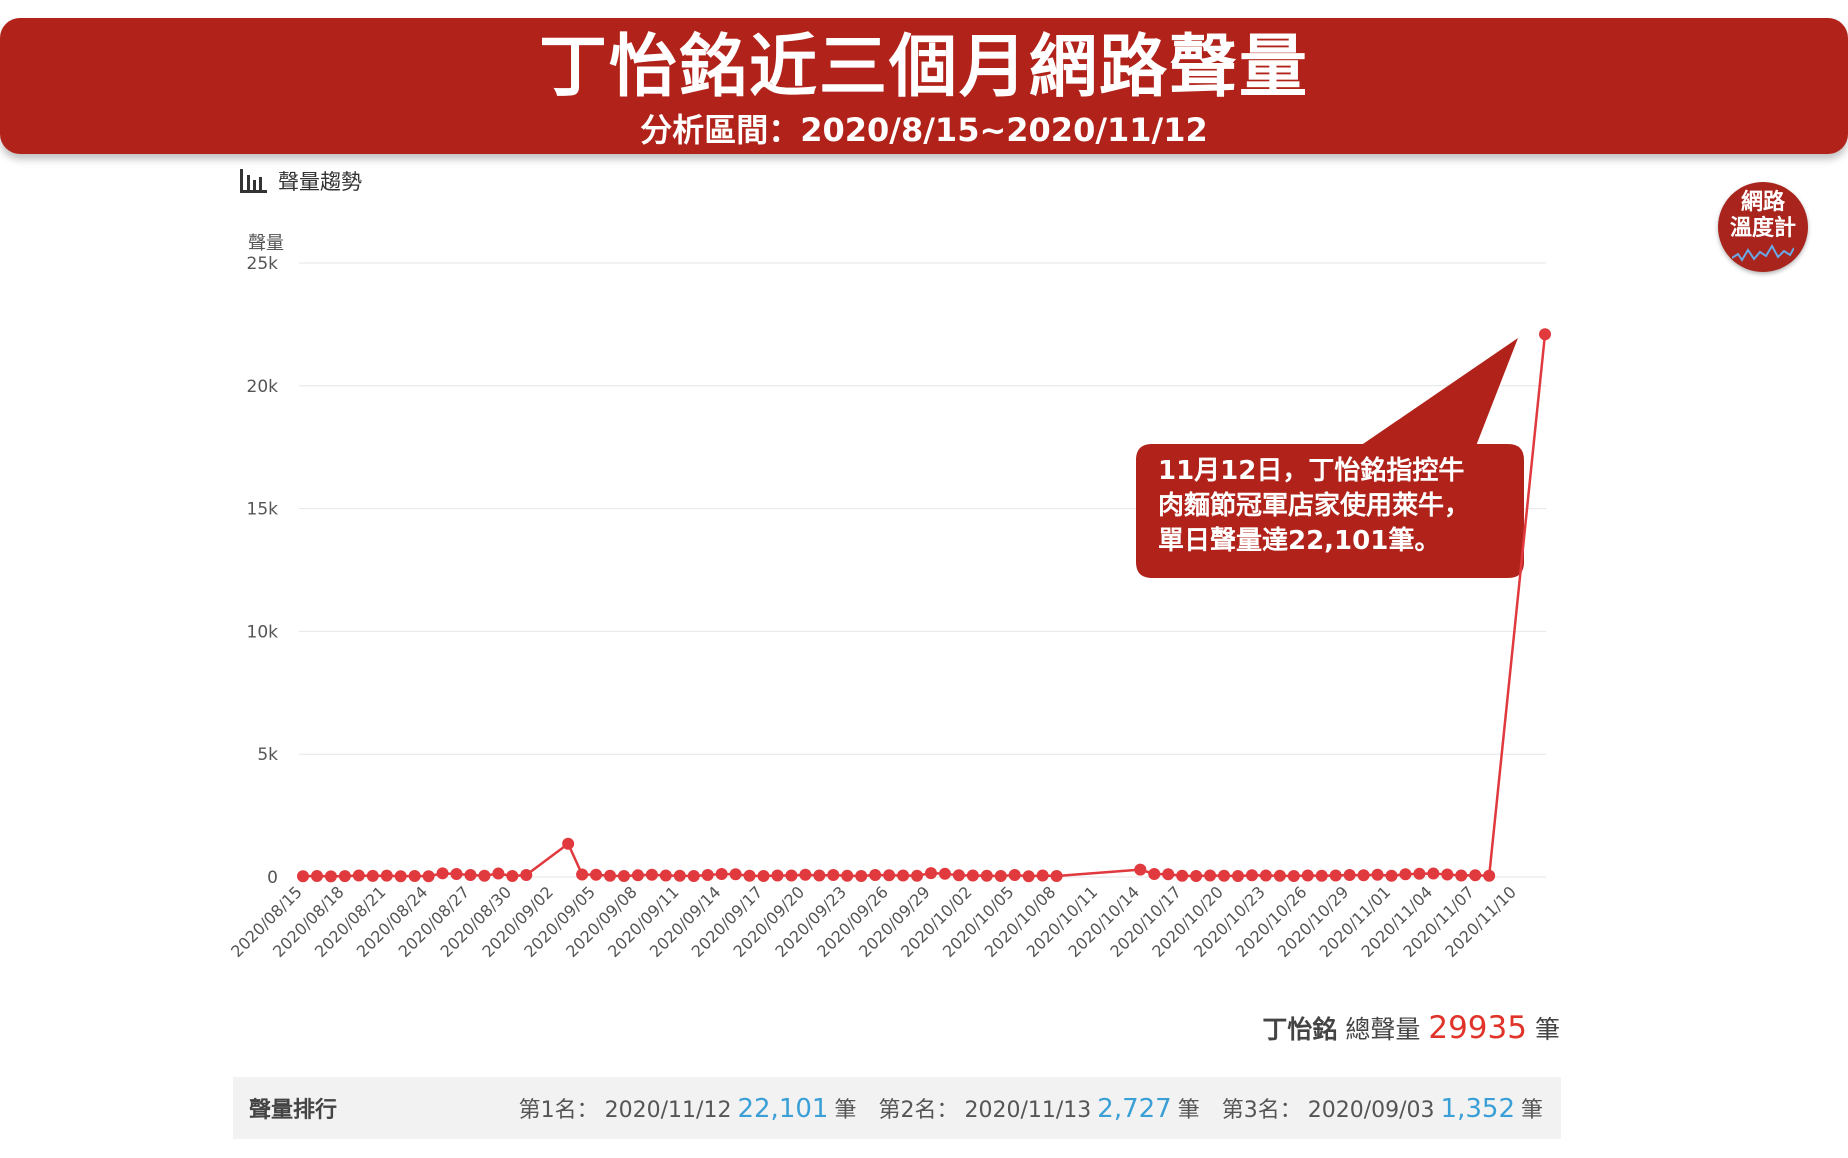 The height and width of the screenshot is (1158, 1848). I want to click on logo-line2: 溫度計, so click(1762, 228).